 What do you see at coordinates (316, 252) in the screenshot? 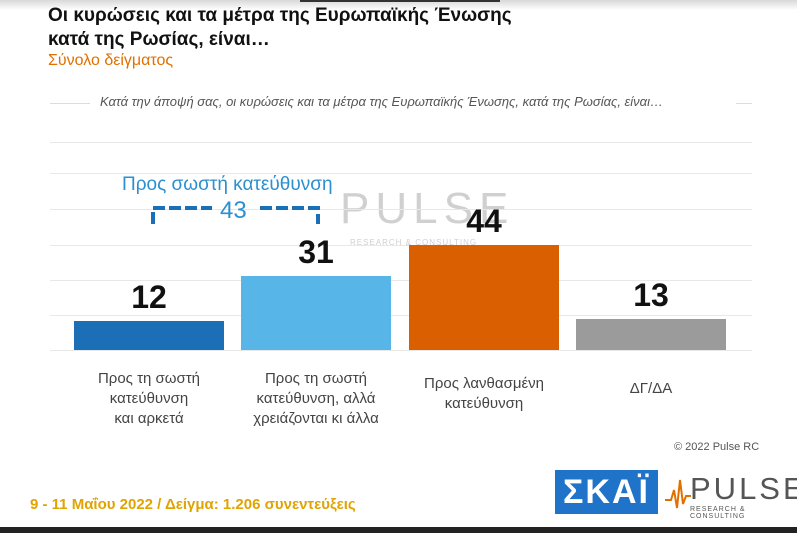
I see `bar-value-label: 31` at bounding box center [316, 252].